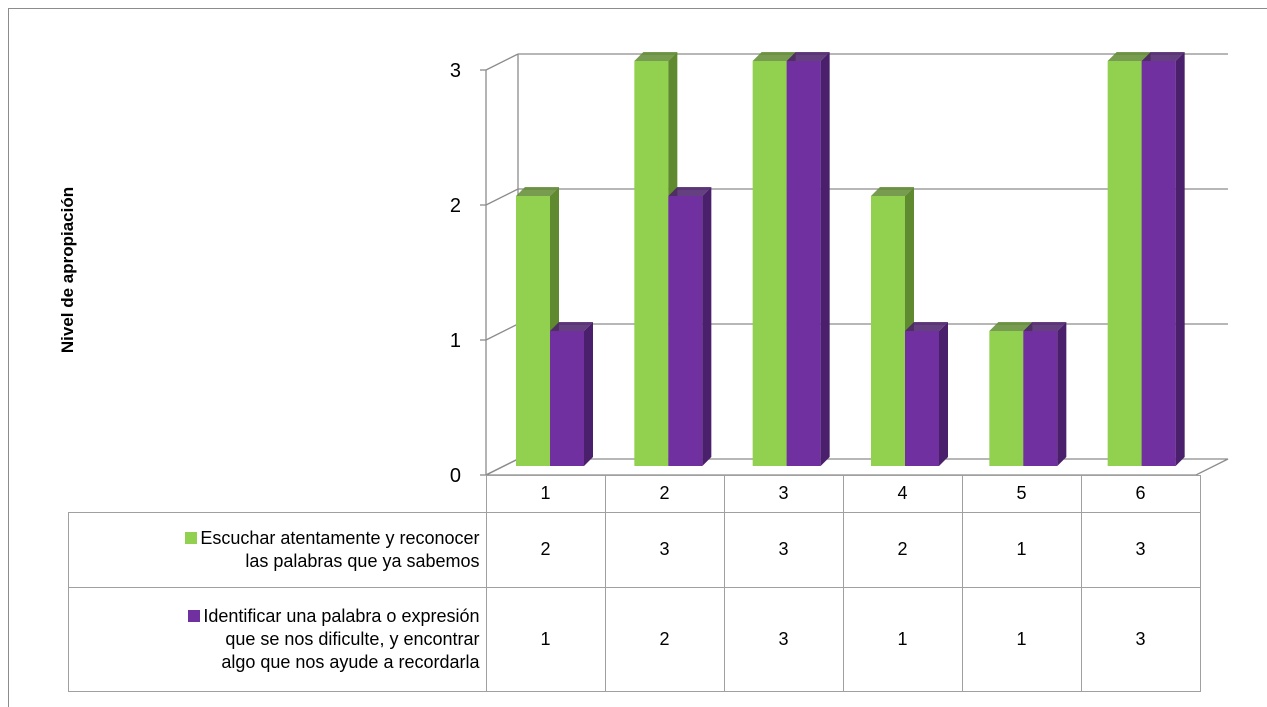 The image size is (1267, 707). What do you see at coordinates (455, 341) in the screenshot?
I see `y-tick-label-1: 1` at bounding box center [455, 341].